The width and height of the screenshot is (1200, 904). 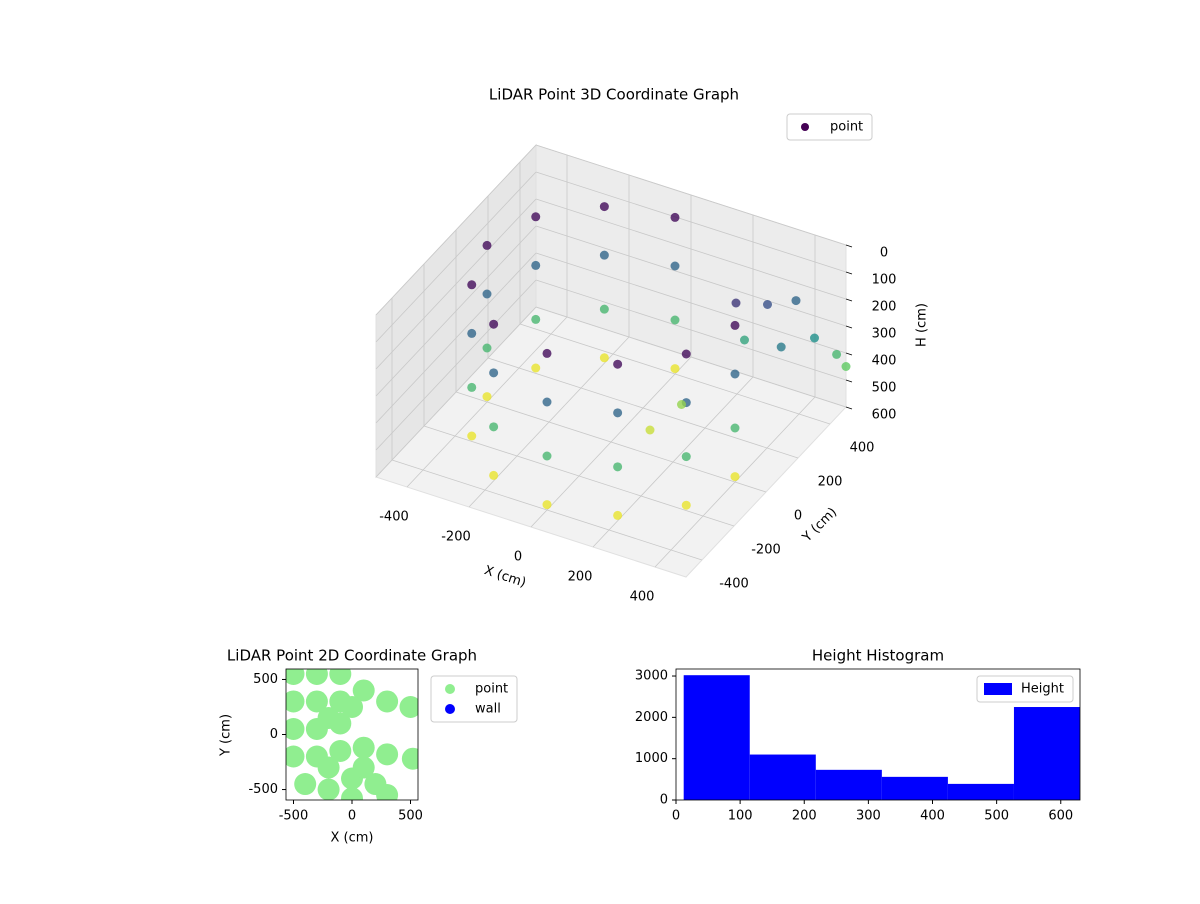 I want to click on x-tick-label: 600, so click(x=1060, y=816).